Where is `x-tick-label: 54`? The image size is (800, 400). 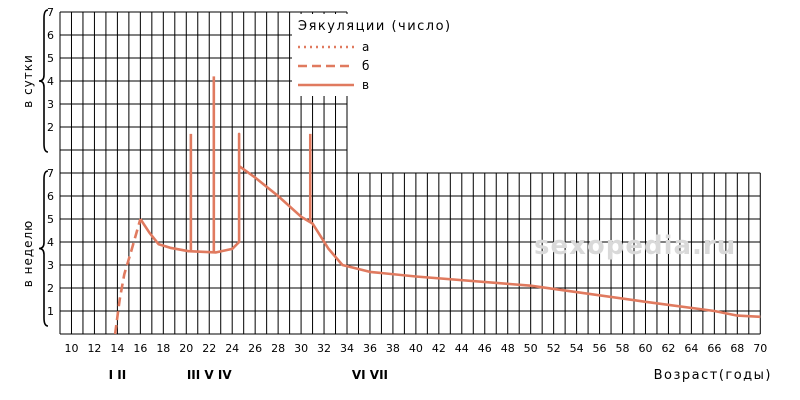 x-tick-label: 54 is located at coordinates (577, 348).